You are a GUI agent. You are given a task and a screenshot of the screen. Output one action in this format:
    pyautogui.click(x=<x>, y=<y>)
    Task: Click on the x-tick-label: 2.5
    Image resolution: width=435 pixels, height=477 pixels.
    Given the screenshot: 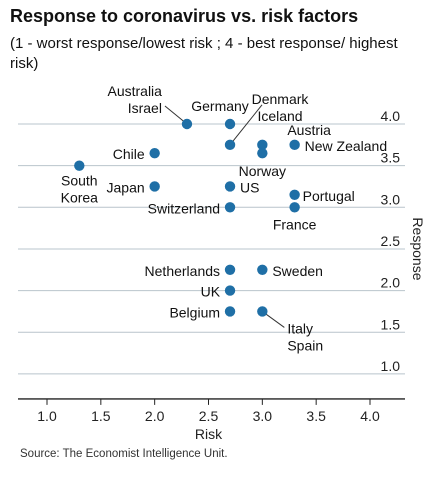 What is the action you would take?
    pyautogui.click(x=209, y=416)
    